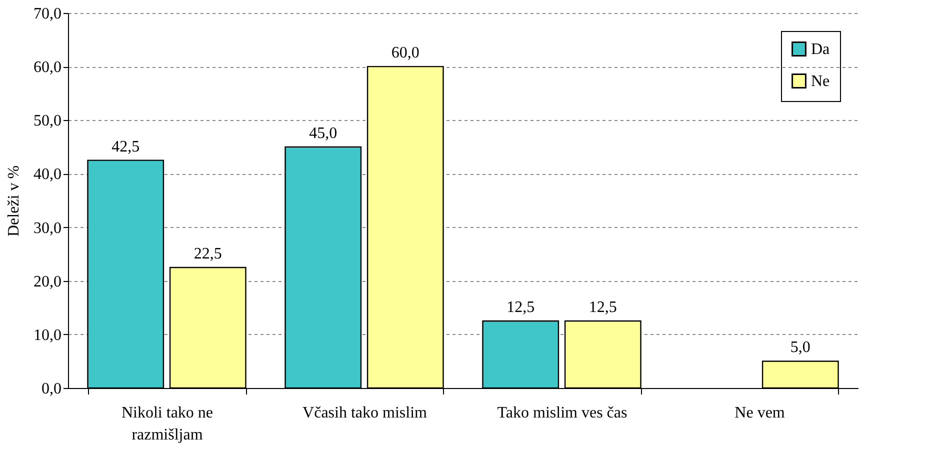 Image resolution: width=925 pixels, height=475 pixels. What do you see at coordinates (323, 133) in the screenshot?
I see `data-label: 45,0` at bounding box center [323, 133].